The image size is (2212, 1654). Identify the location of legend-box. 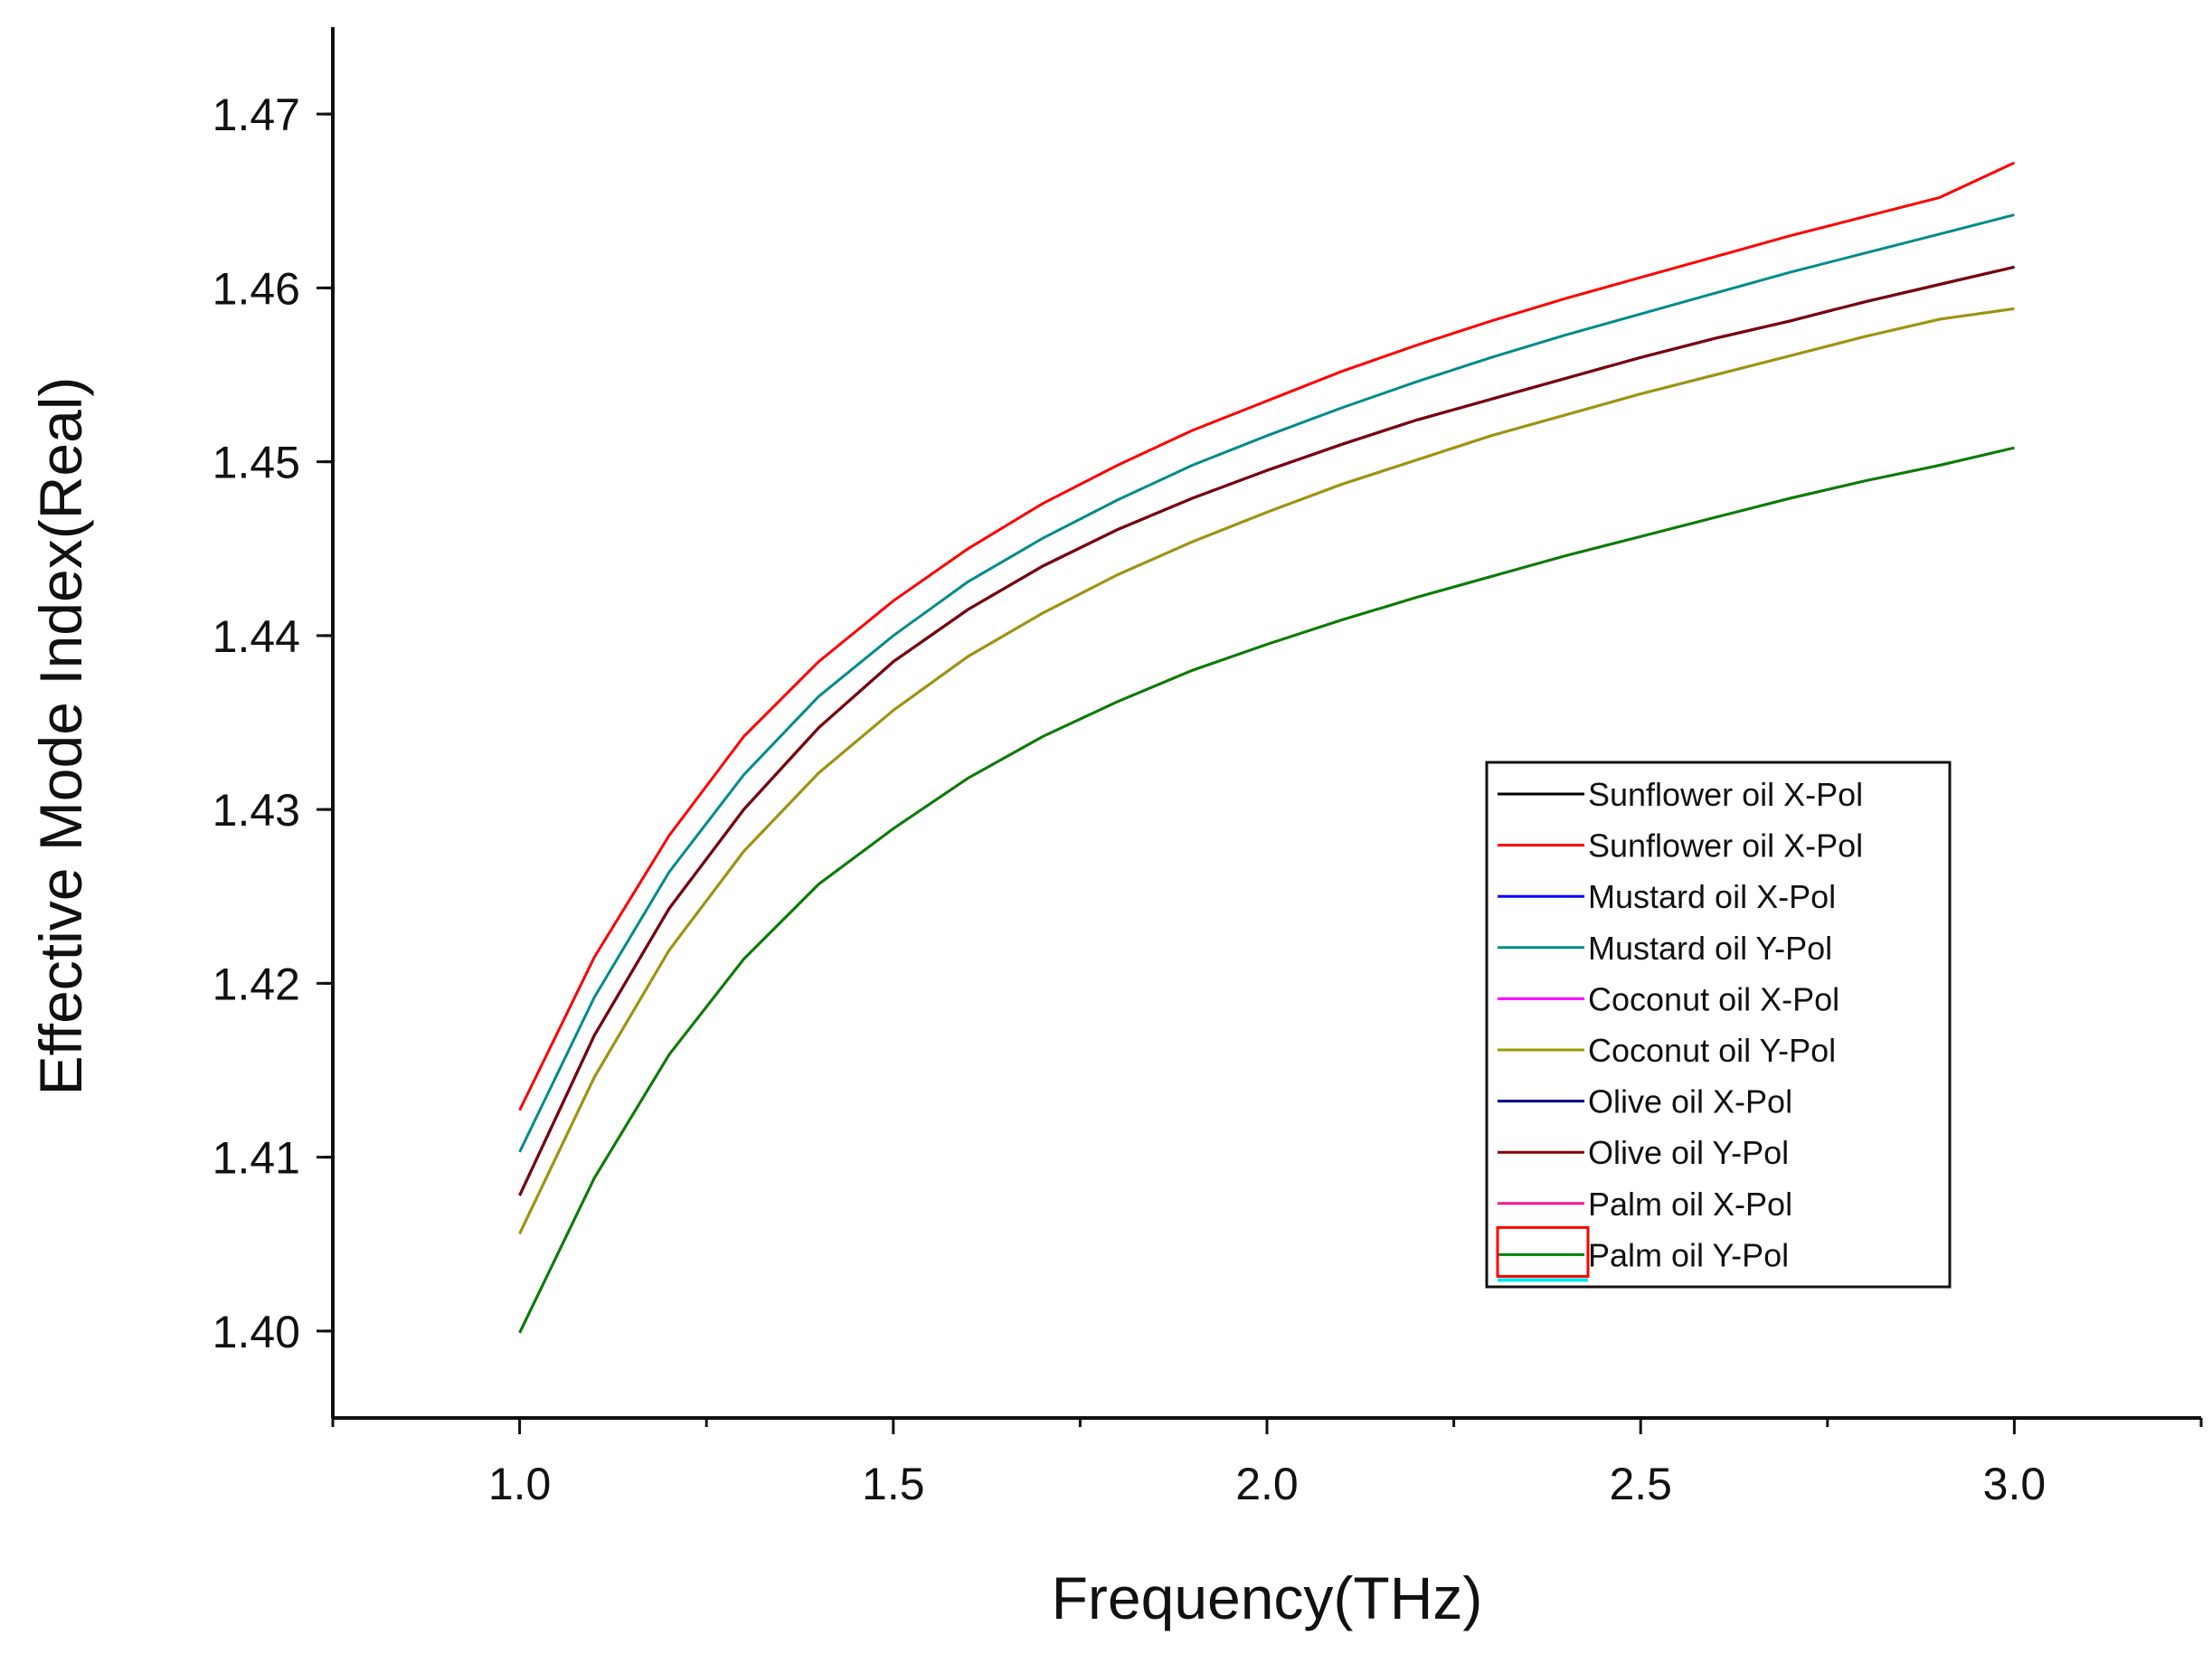
(1719, 1025).